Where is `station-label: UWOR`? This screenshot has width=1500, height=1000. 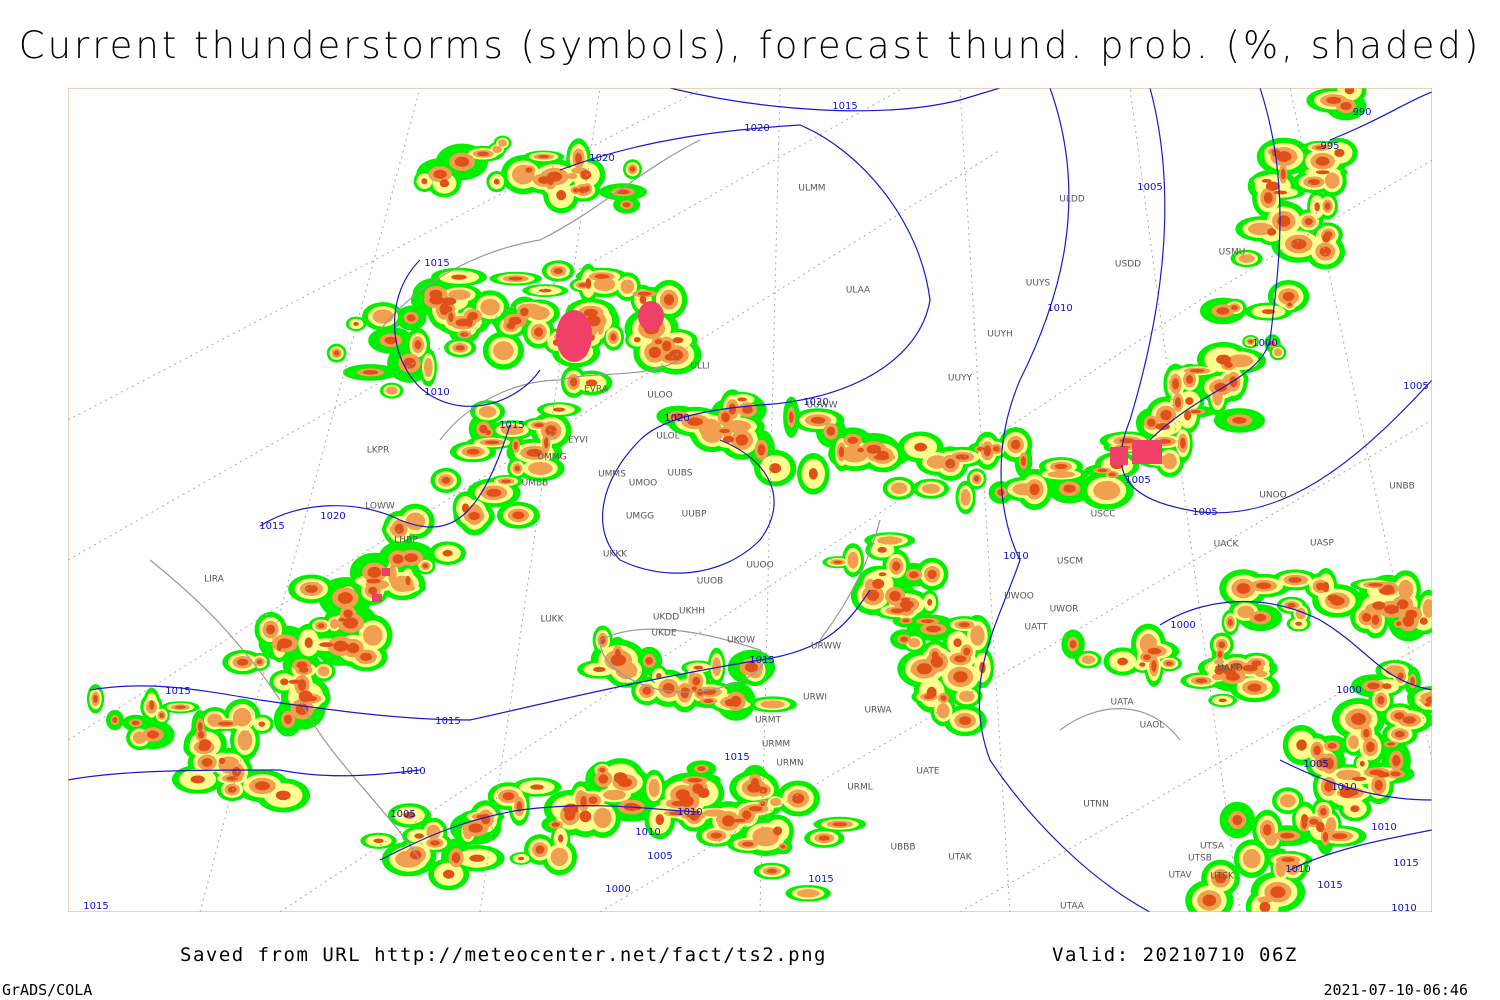 station-label: UWOR is located at coordinates (1064, 610).